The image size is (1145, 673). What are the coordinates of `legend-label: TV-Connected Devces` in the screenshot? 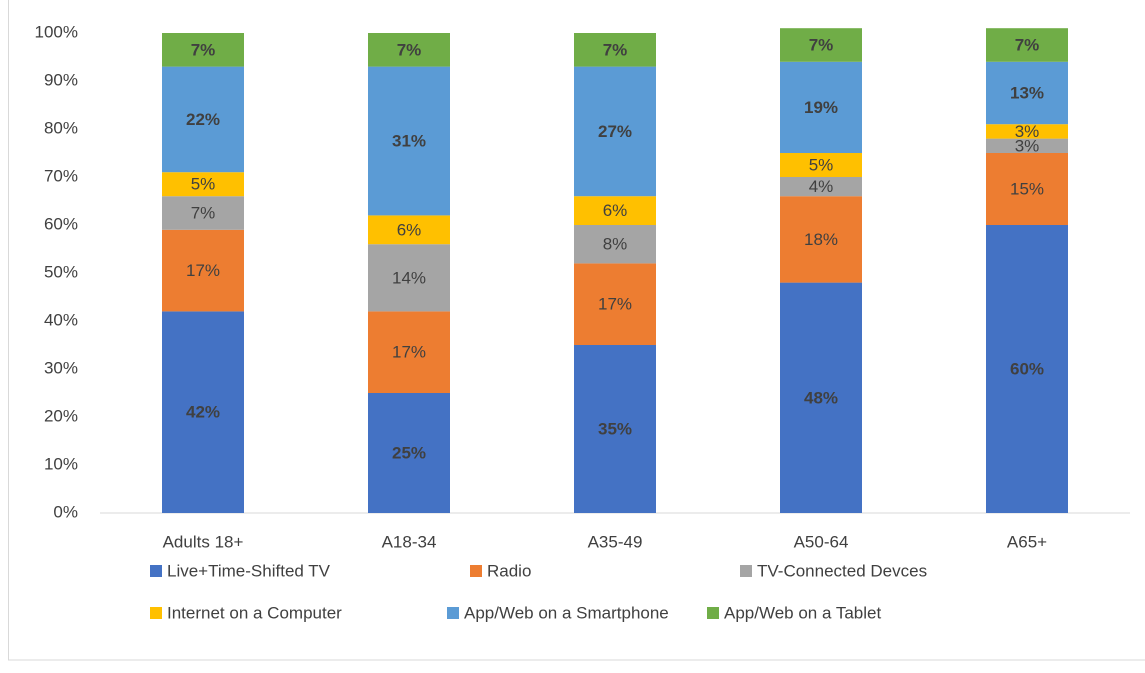 It's located at (842, 570).